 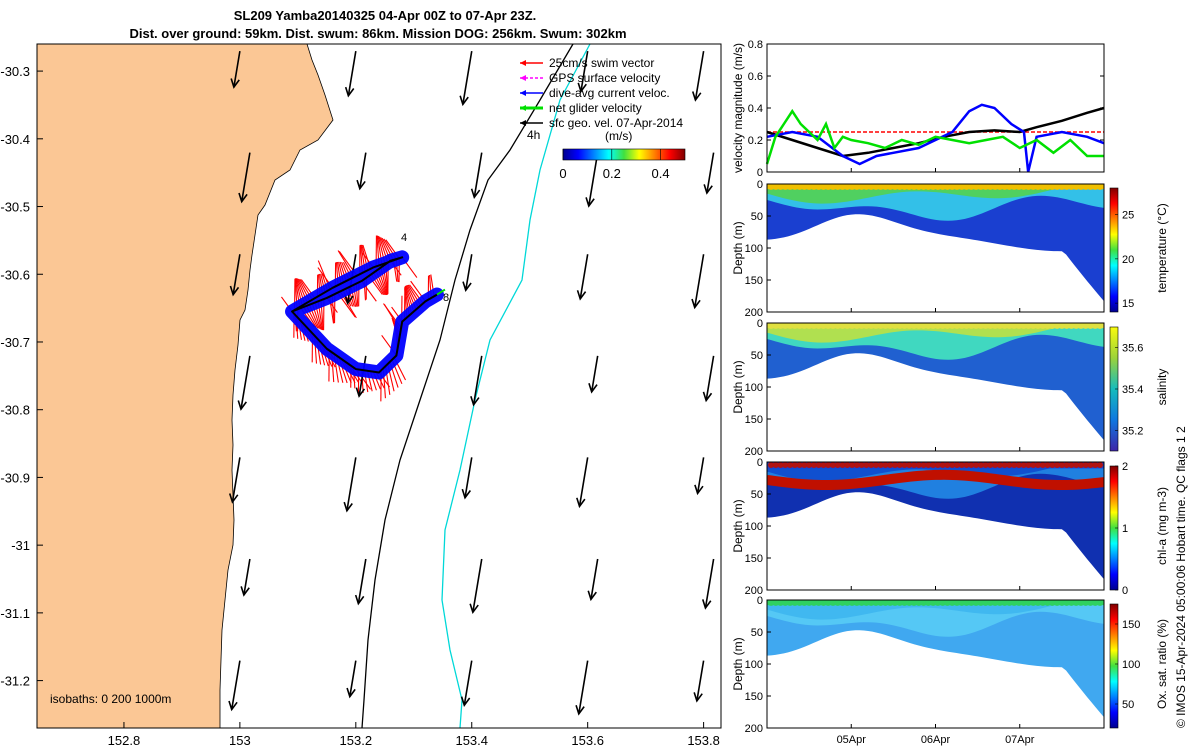 I want to click on velocity-ylabel: velocity magnitude (m/s), so click(x=738, y=108).